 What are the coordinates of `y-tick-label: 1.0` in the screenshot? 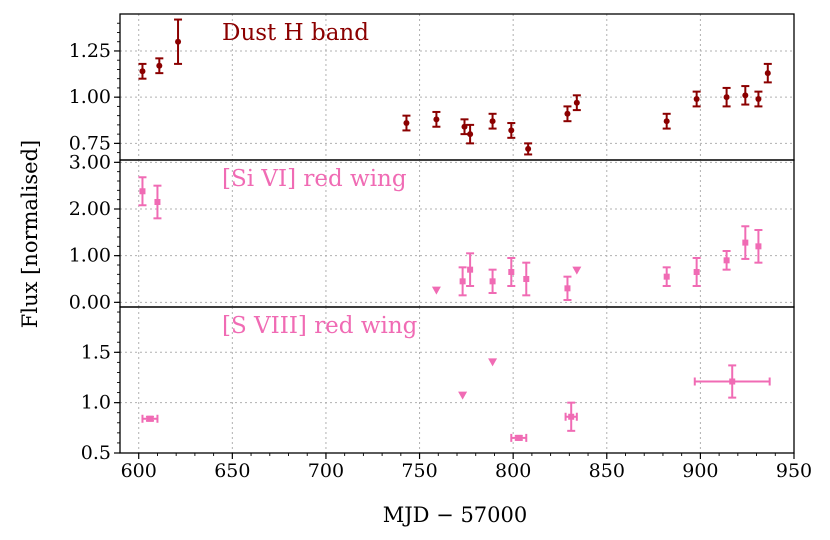 It's located at (96, 403).